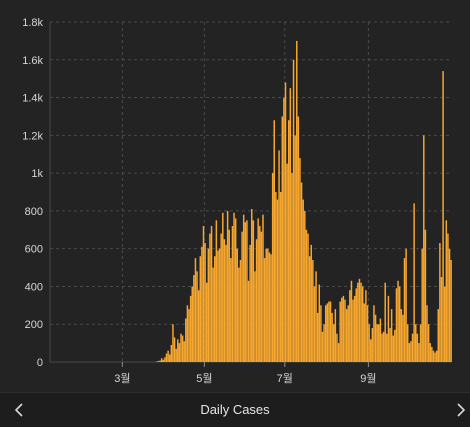  I want to click on y-tick-label: 200, so click(34, 325).